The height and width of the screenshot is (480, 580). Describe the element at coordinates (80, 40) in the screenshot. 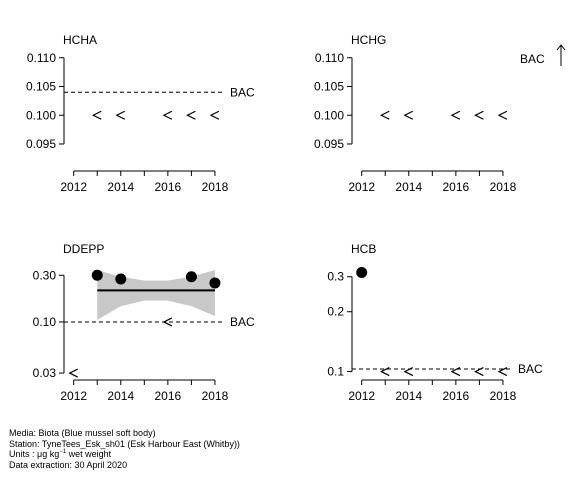

I see `panel-title: HCHA` at that location.